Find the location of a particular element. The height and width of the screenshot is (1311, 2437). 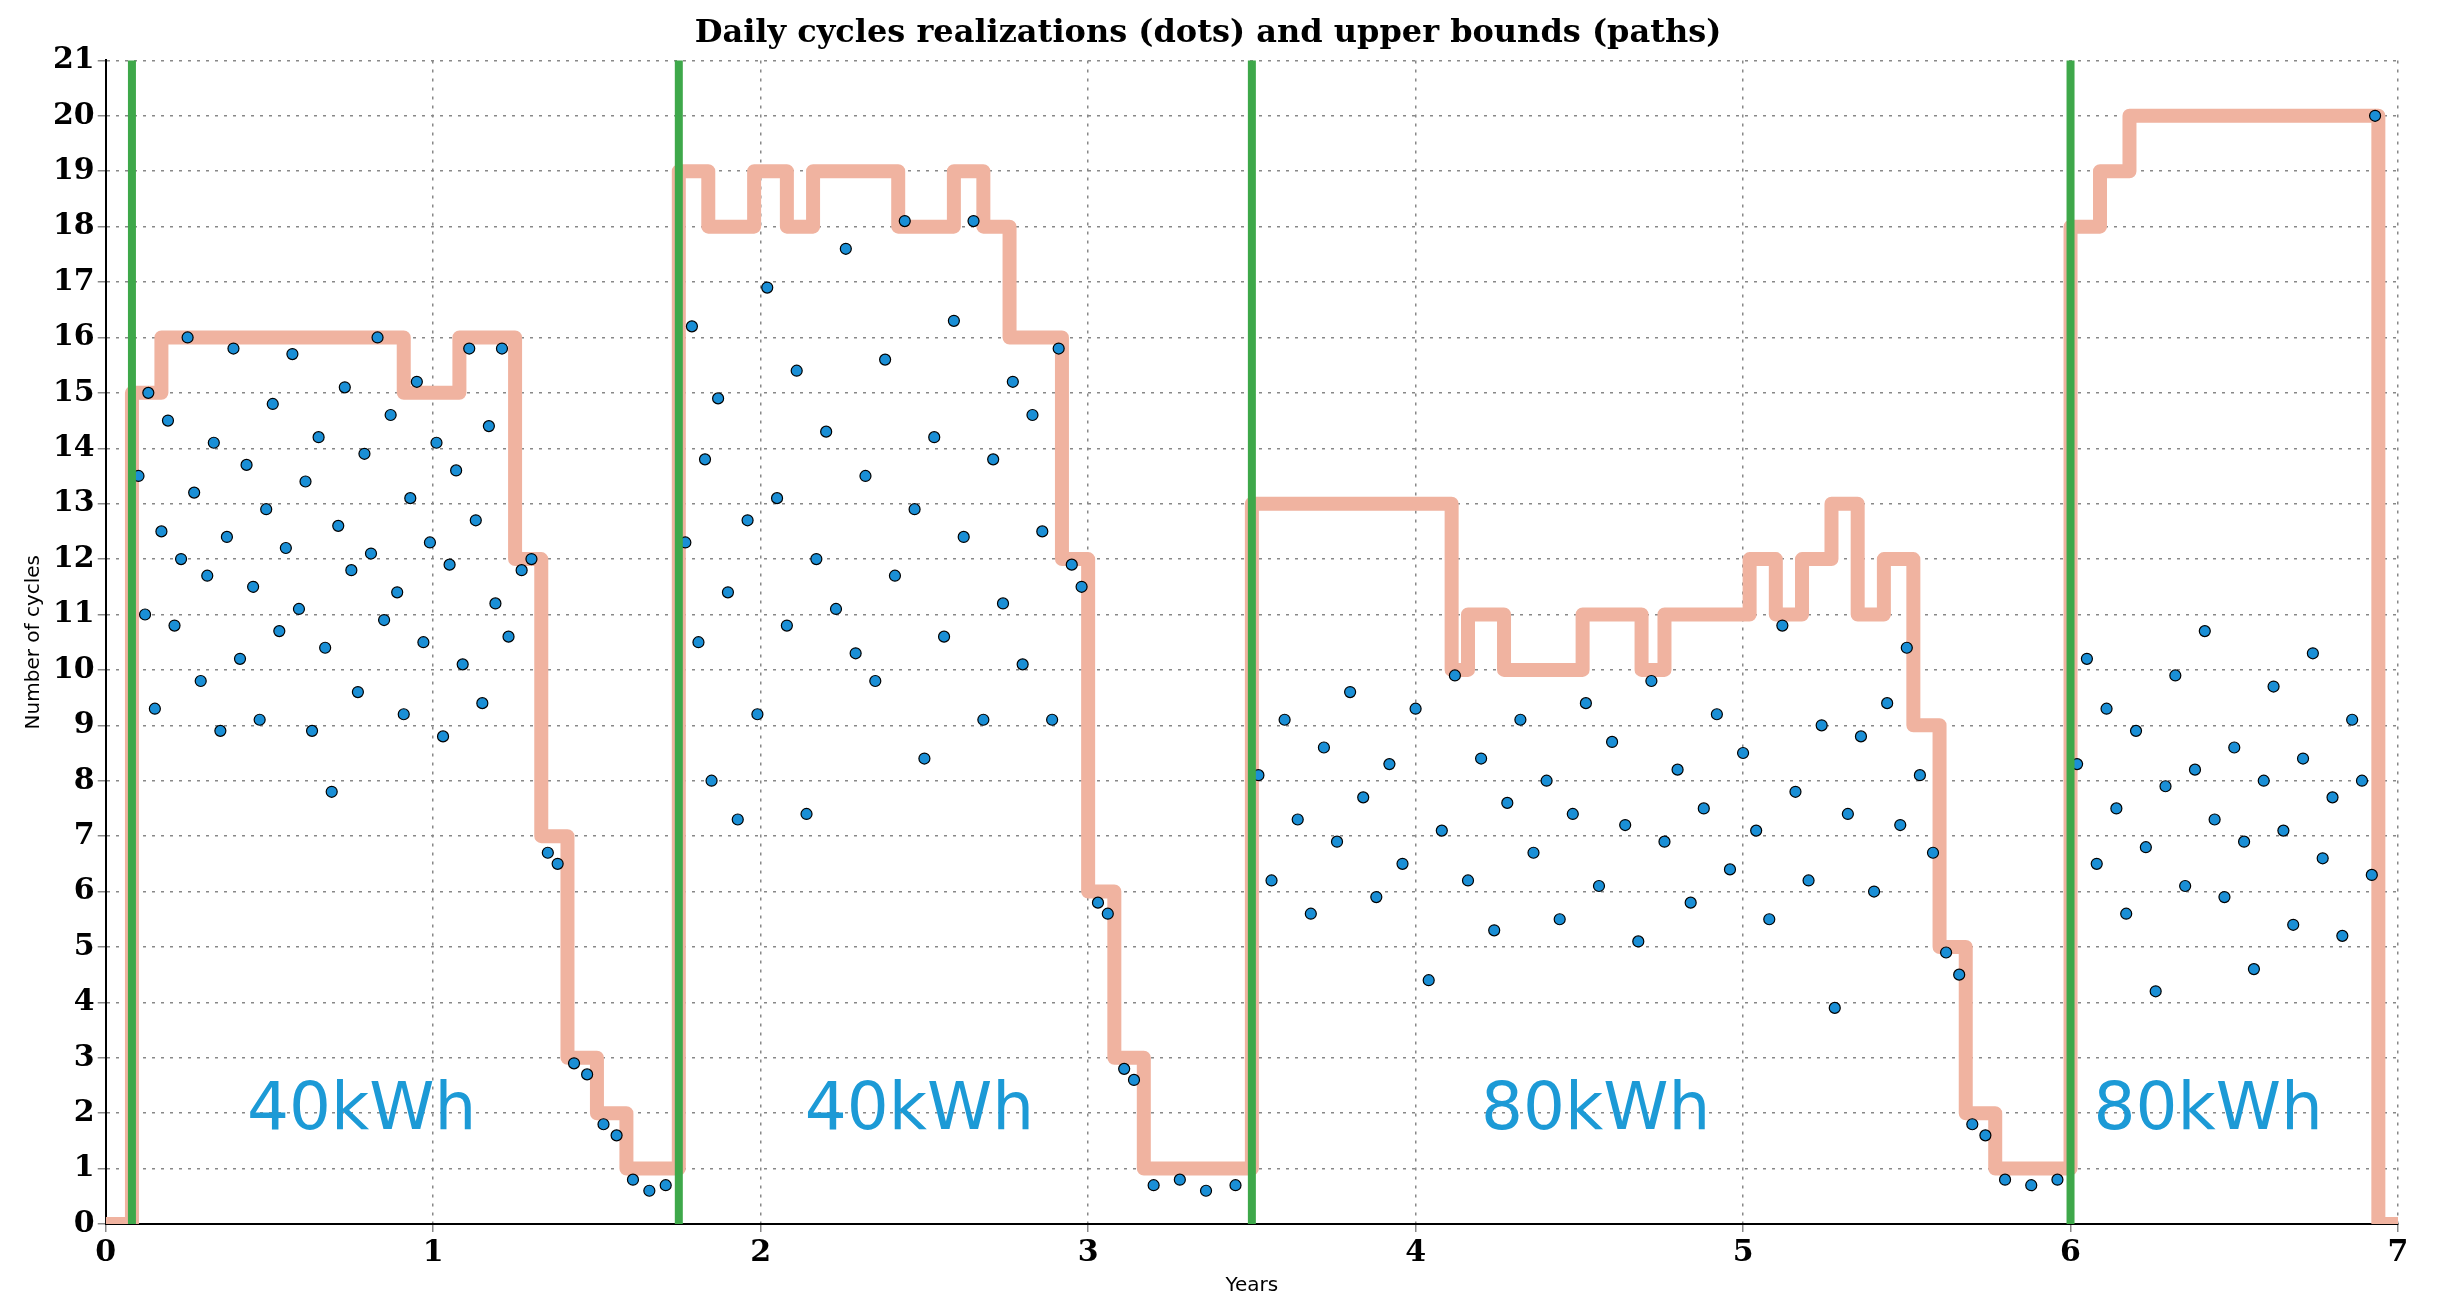

y-tick-label: 17 is located at coordinates (74, 279).